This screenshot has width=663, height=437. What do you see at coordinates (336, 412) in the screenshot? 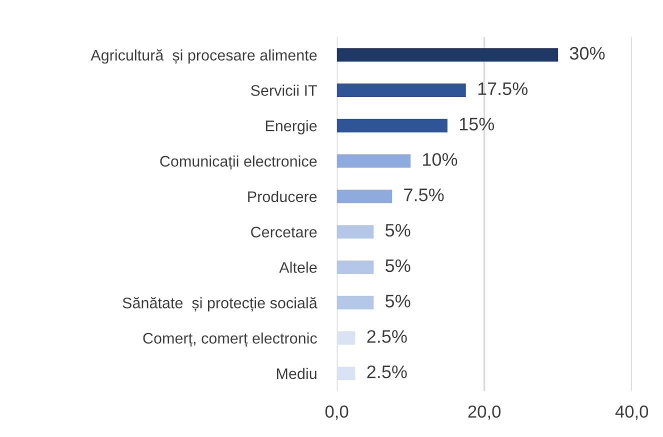
I see `x-tick-label: 0,0` at bounding box center [336, 412].